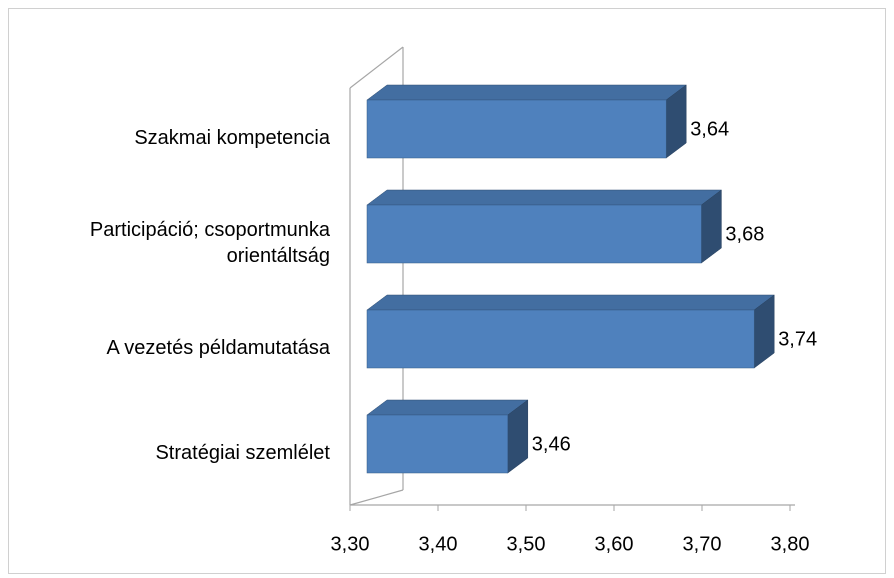 The height and width of the screenshot is (578, 894). Describe the element at coordinates (218, 348) in the screenshot. I see `category-label: A vezetés példamutatása` at that location.